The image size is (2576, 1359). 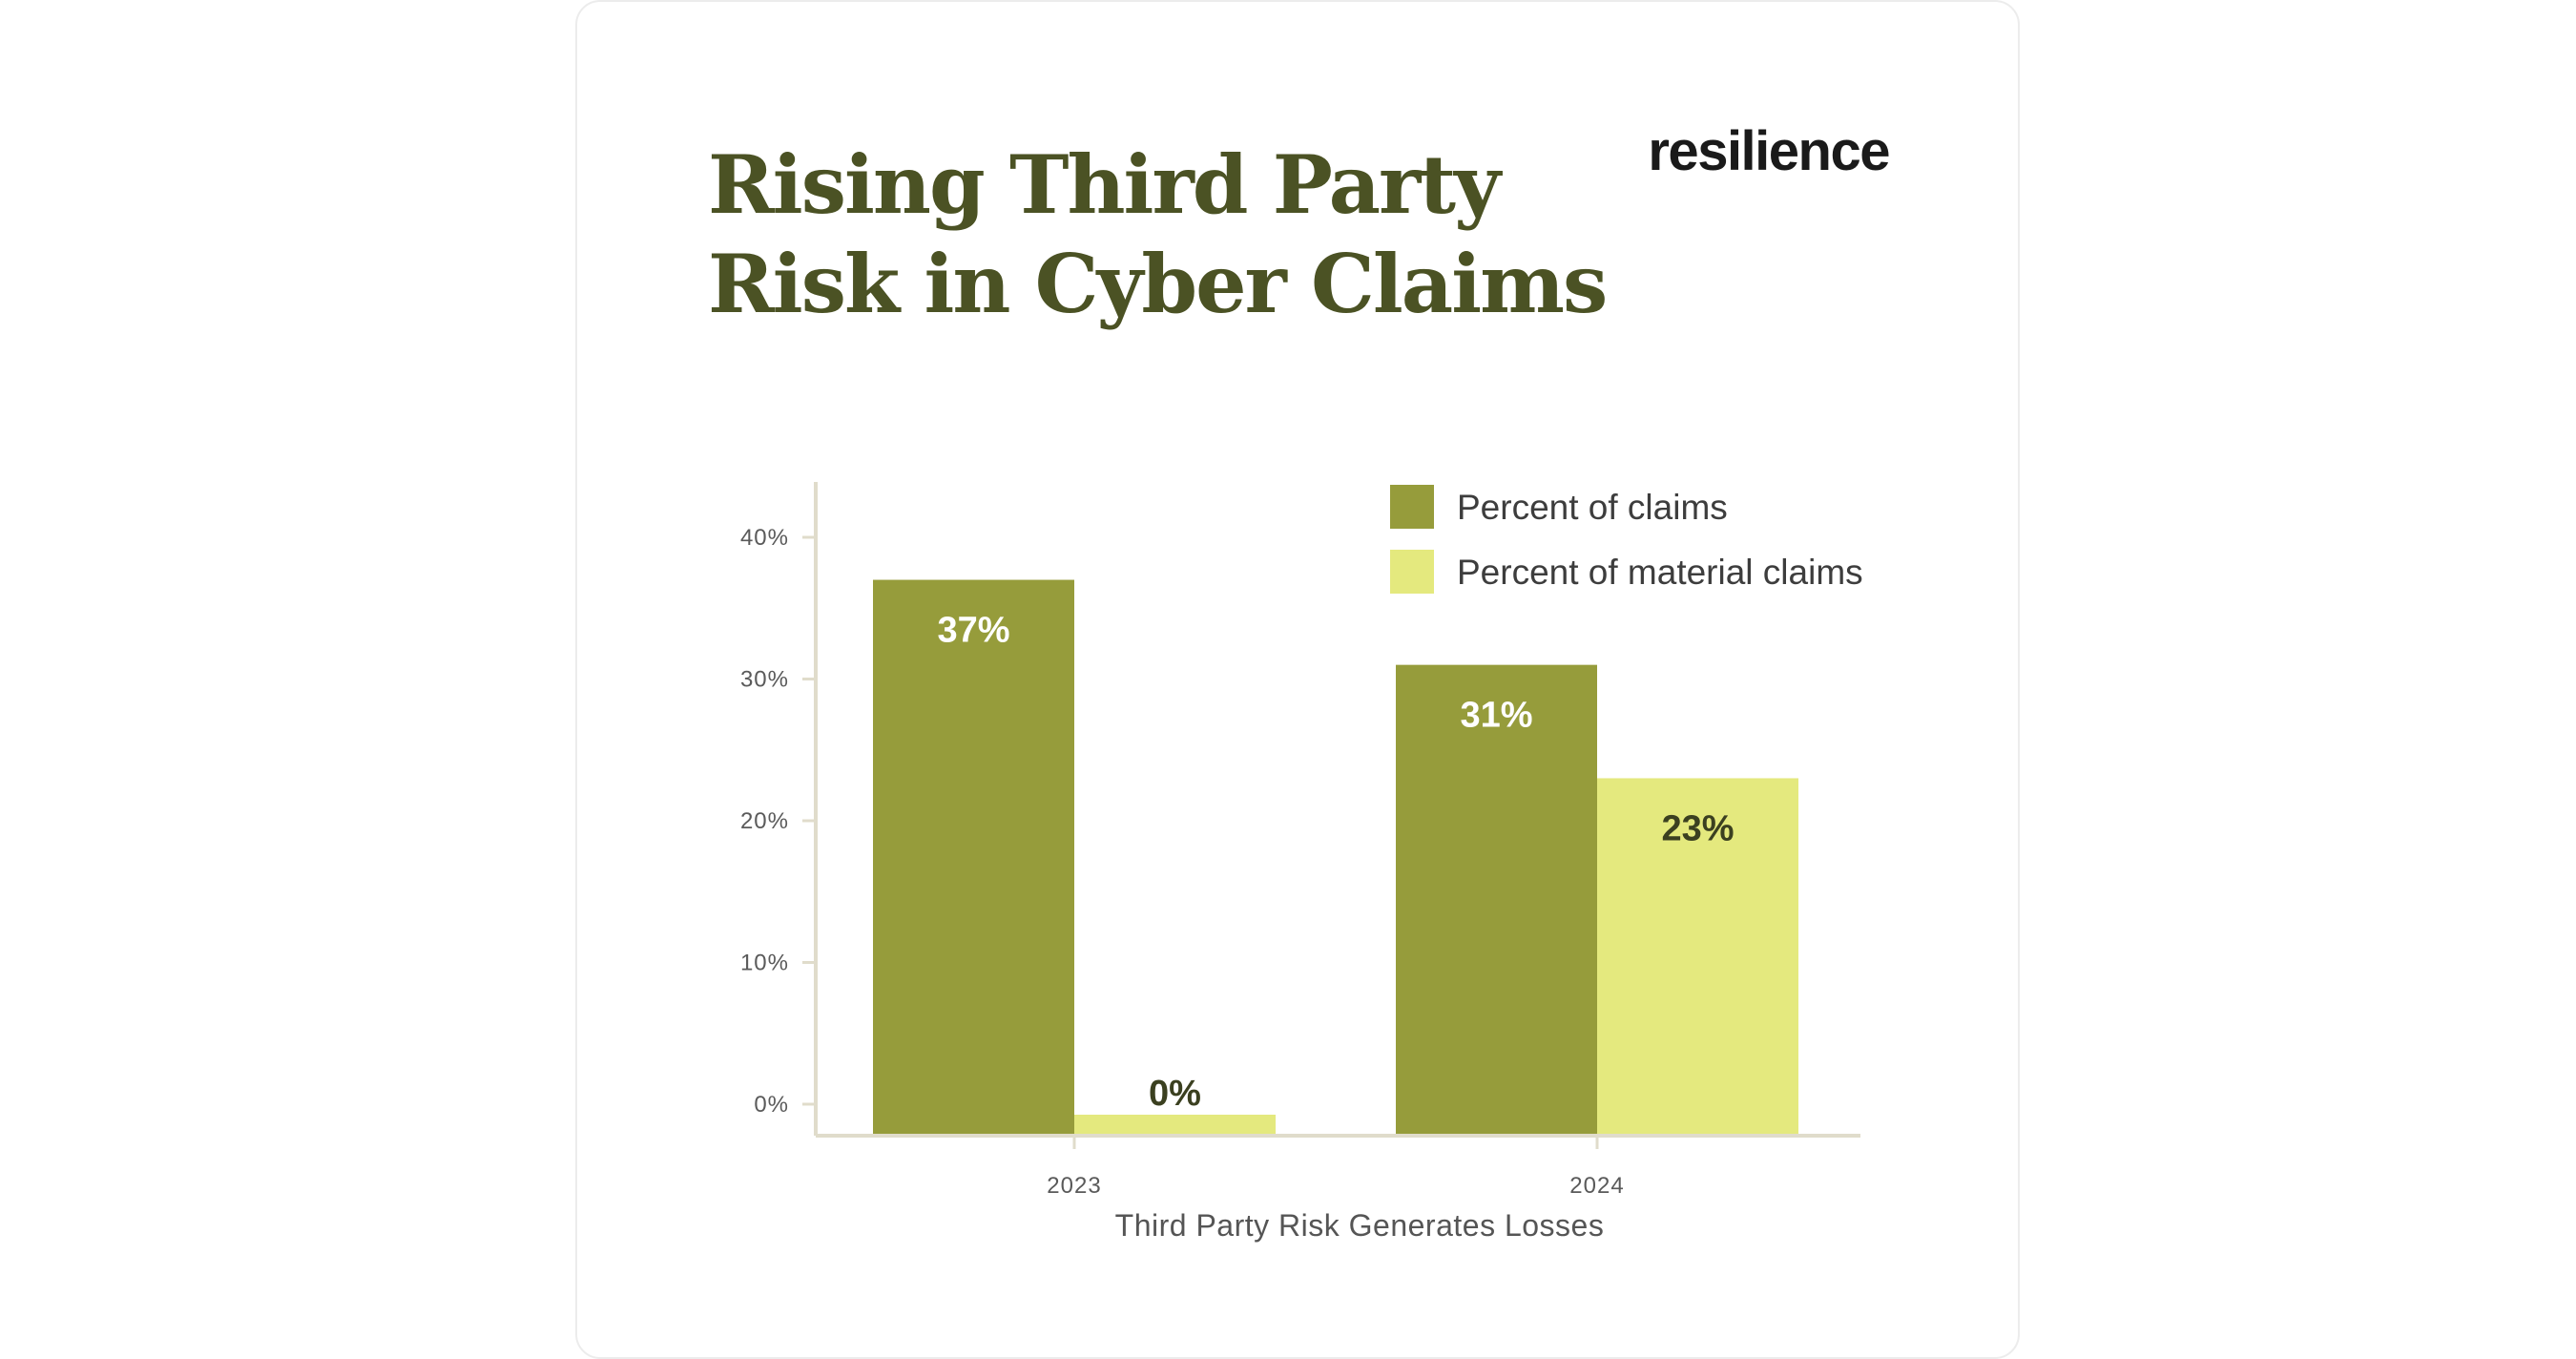 I want to click on y-tick-label-10: 10%, so click(x=764, y=964).